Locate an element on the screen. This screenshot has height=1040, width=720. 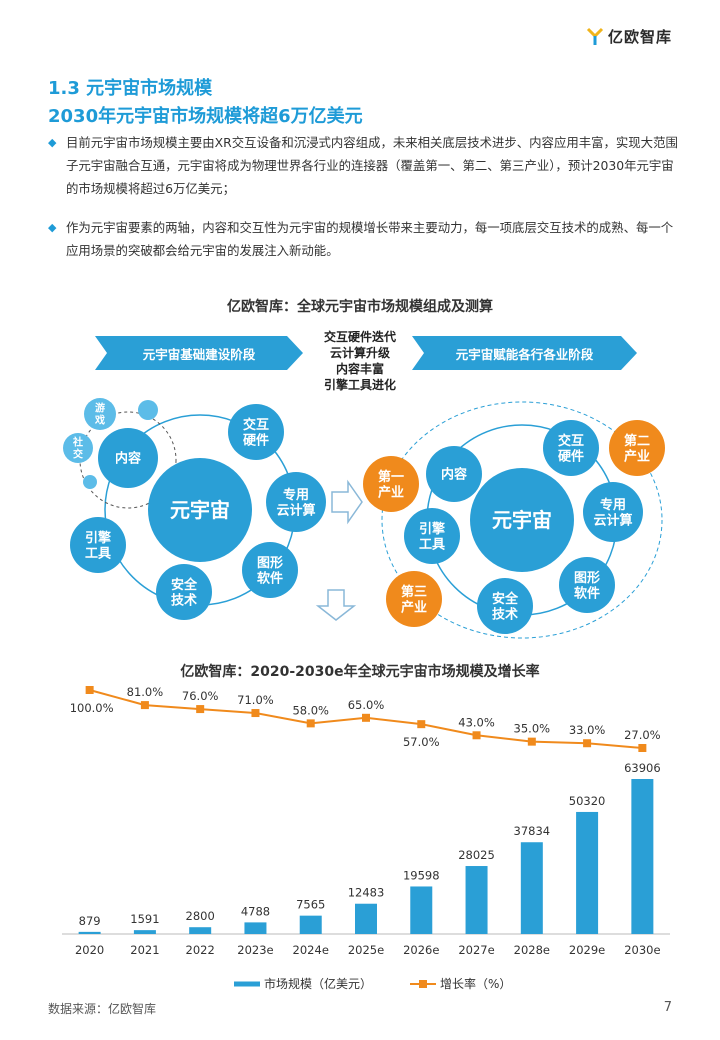
x-tick-label: 2026e is located at coordinates (421, 950).